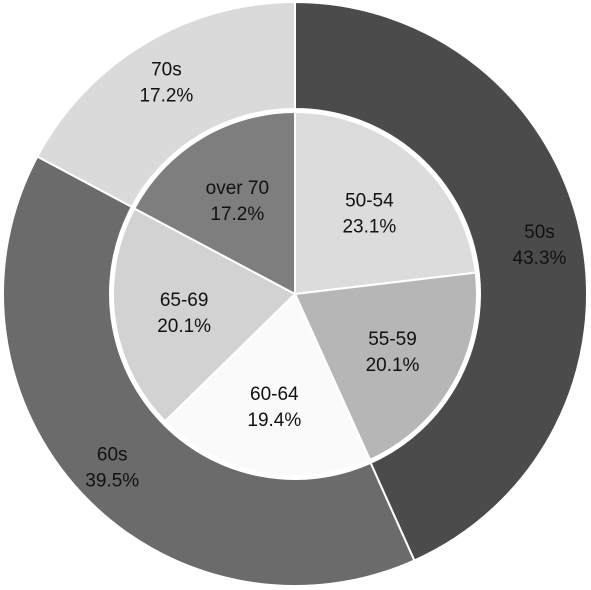  I want to click on slice-percent-label: 43.3%, so click(540, 258).